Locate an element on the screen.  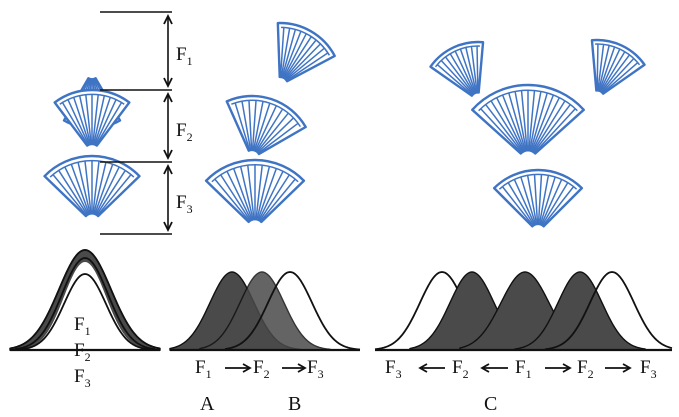
label-c-f2-right: F2 is located at coordinates (585, 369).